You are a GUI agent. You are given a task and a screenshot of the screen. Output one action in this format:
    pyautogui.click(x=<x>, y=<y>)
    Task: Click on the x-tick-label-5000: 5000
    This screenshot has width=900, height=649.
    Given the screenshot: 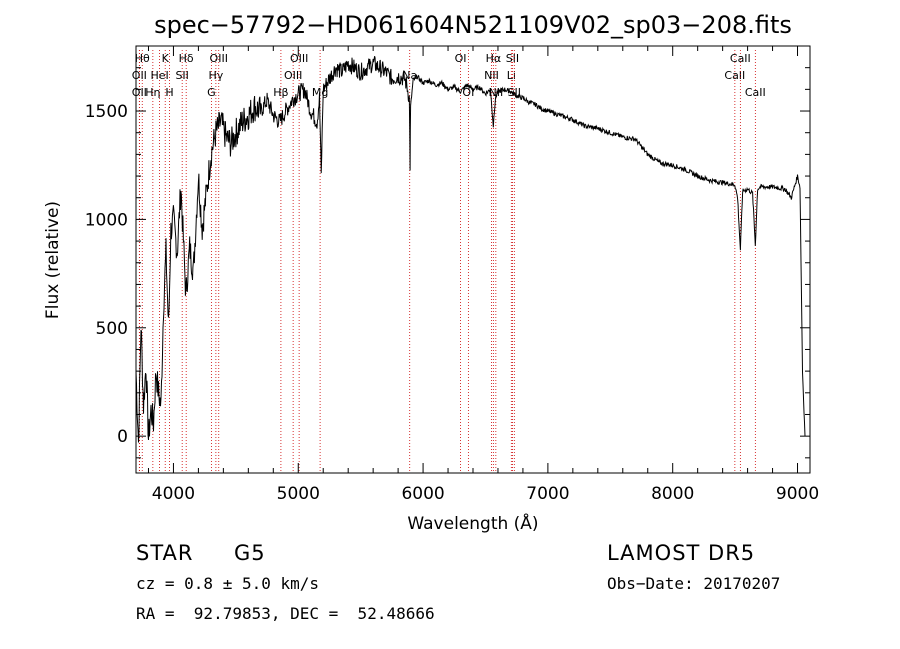 What is the action you would take?
    pyautogui.click(x=298, y=494)
    